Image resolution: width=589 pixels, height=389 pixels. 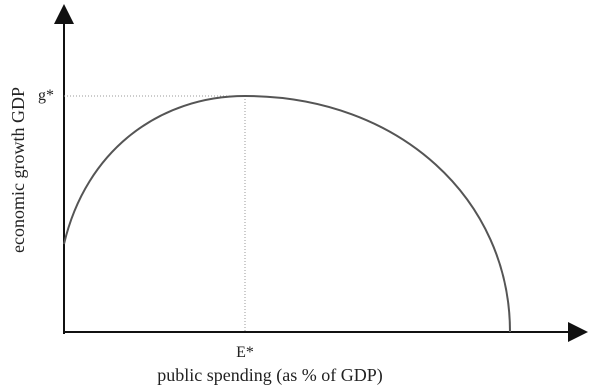 What do you see at coordinates (18, 170) in the screenshot?
I see `y-axis-label: economic growth GDP` at bounding box center [18, 170].